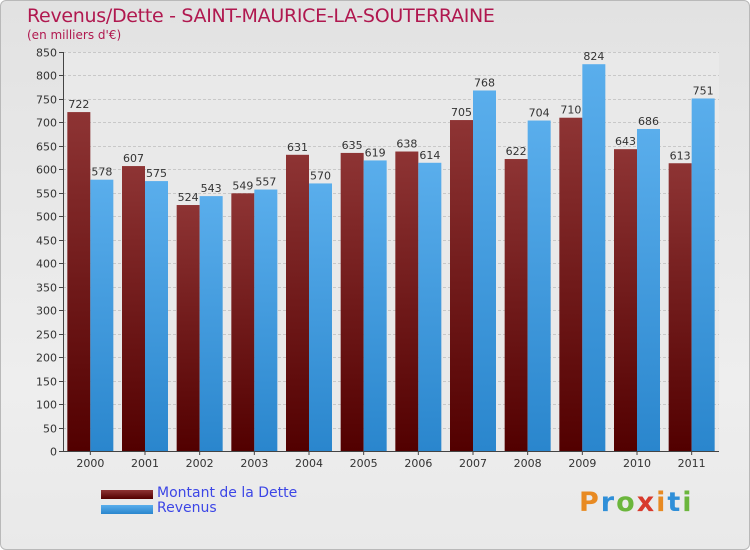 This screenshot has height=550, width=750. Describe the element at coordinates (46, 76) in the screenshot. I see `y-tick-label: 800` at that location.